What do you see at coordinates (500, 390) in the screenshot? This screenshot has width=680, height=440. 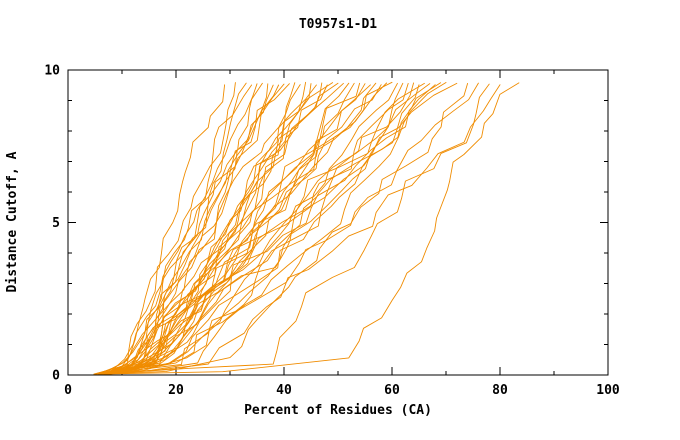 I see `x-tick-label: 80` at bounding box center [500, 390].